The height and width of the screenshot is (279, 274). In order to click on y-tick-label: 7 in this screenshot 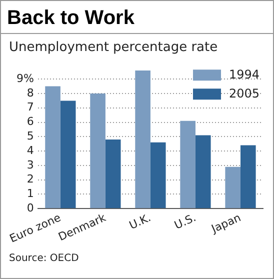, I will do `click(30, 107)`.